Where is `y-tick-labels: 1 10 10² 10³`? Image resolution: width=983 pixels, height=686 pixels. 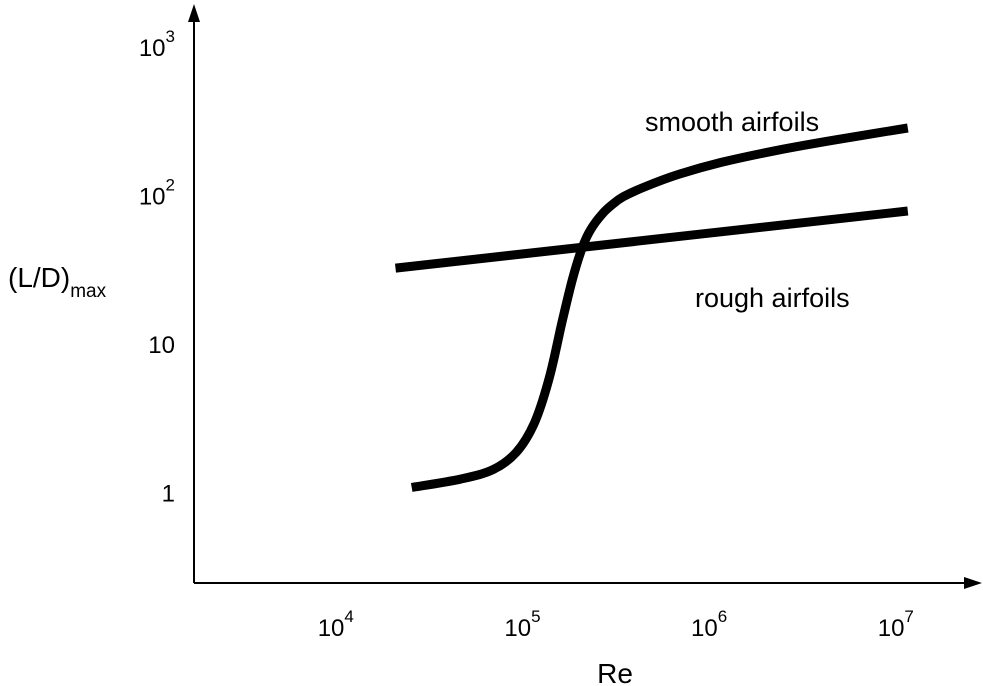 y-tick-labels: 1 10 10² 10³ is located at coordinates (157, 267).